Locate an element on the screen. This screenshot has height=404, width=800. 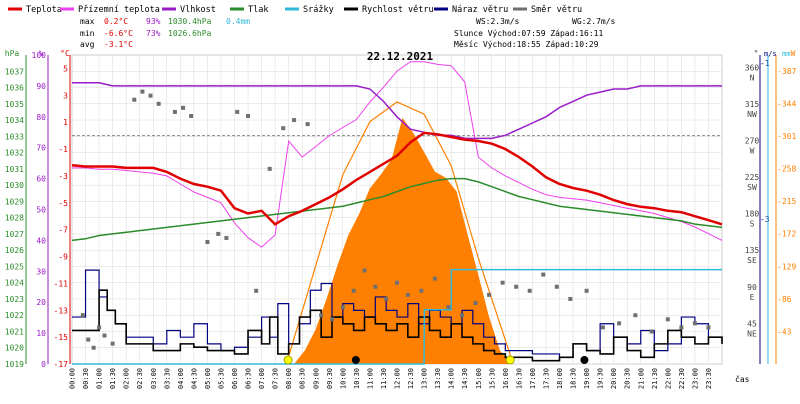
hpa-tick-label: 1024 is located at coordinates (14, 283).